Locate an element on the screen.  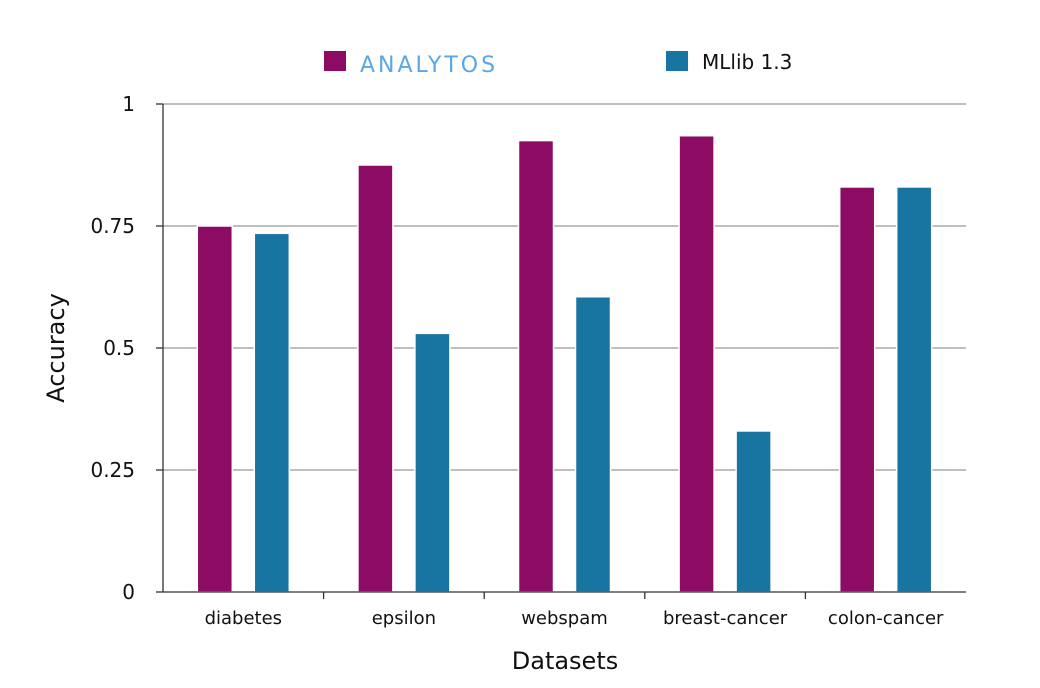
bar-epsilon-mllib is located at coordinates (432, 462).